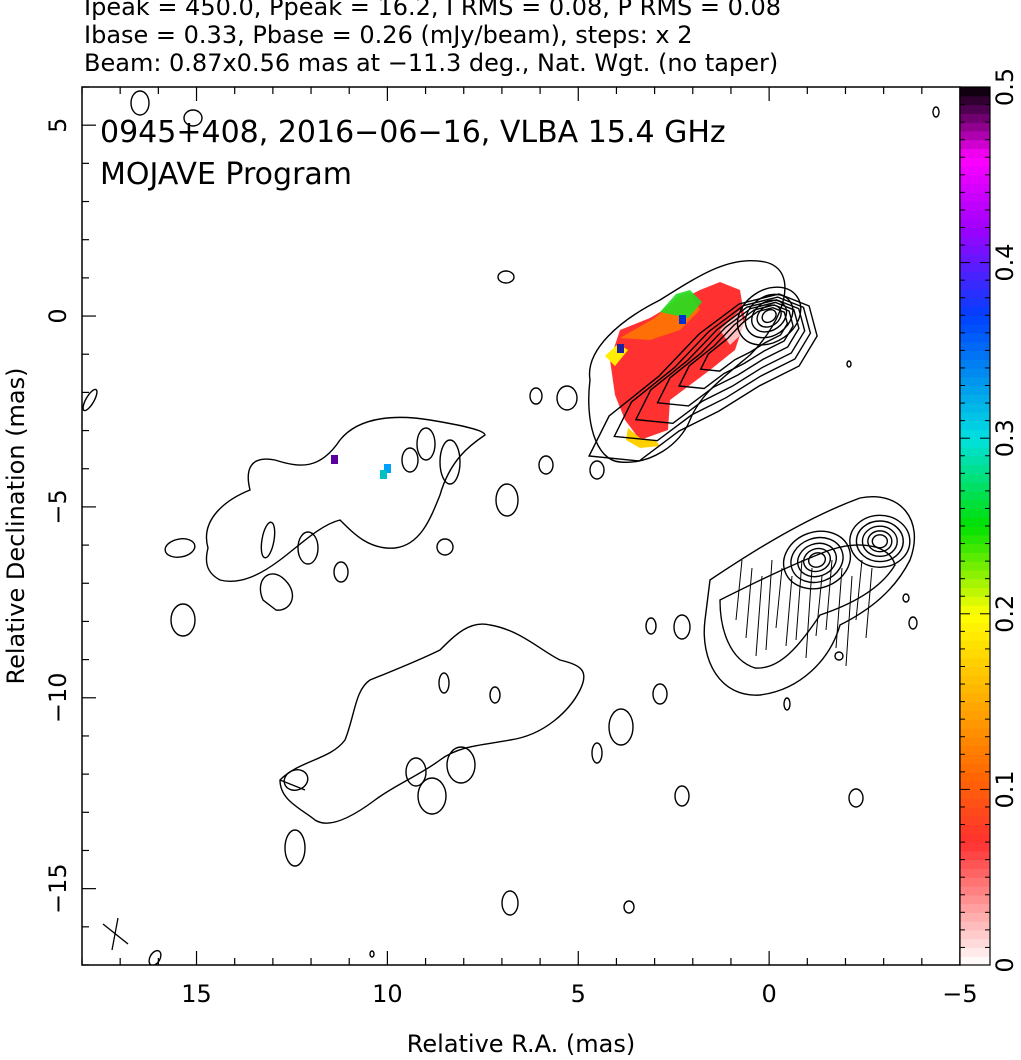 The image size is (1021, 1060). I want to click on y-tick-label: −5, so click(58, 506).